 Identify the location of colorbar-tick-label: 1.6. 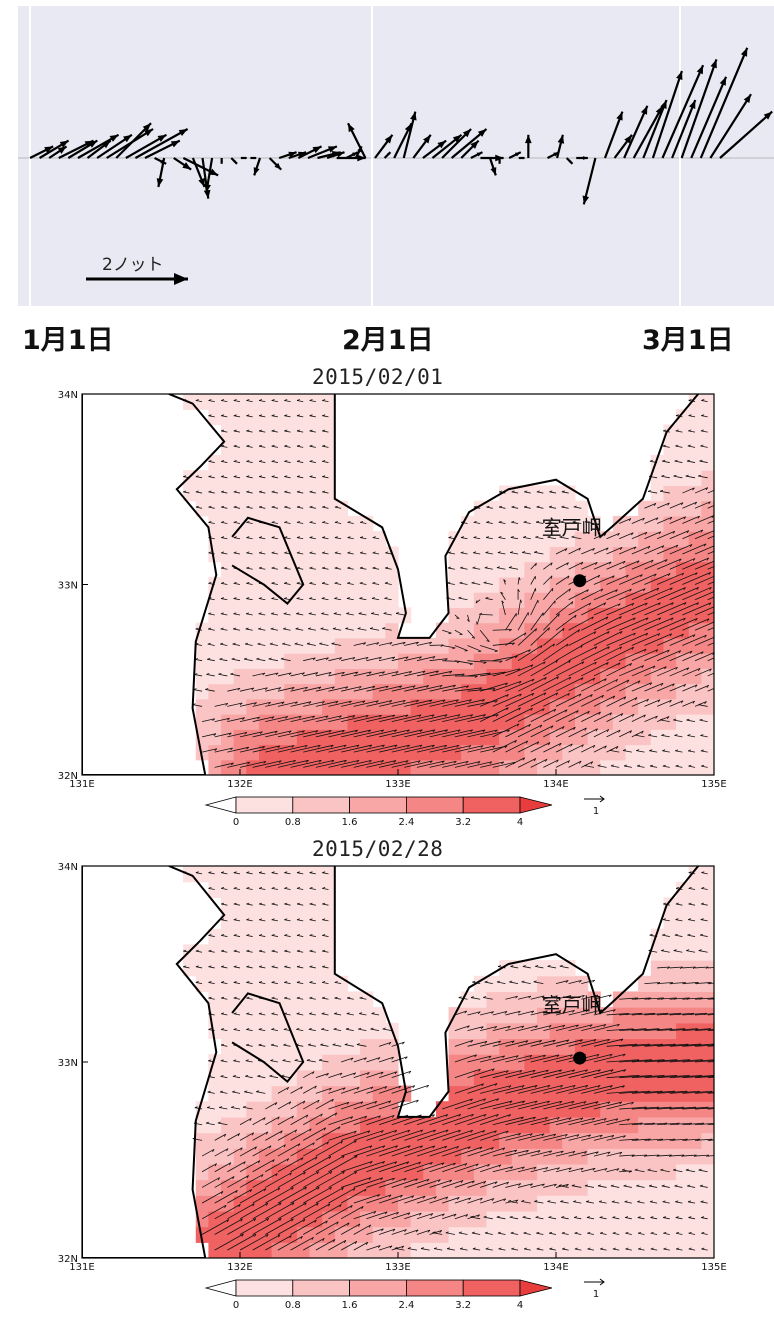
(350, 1305).